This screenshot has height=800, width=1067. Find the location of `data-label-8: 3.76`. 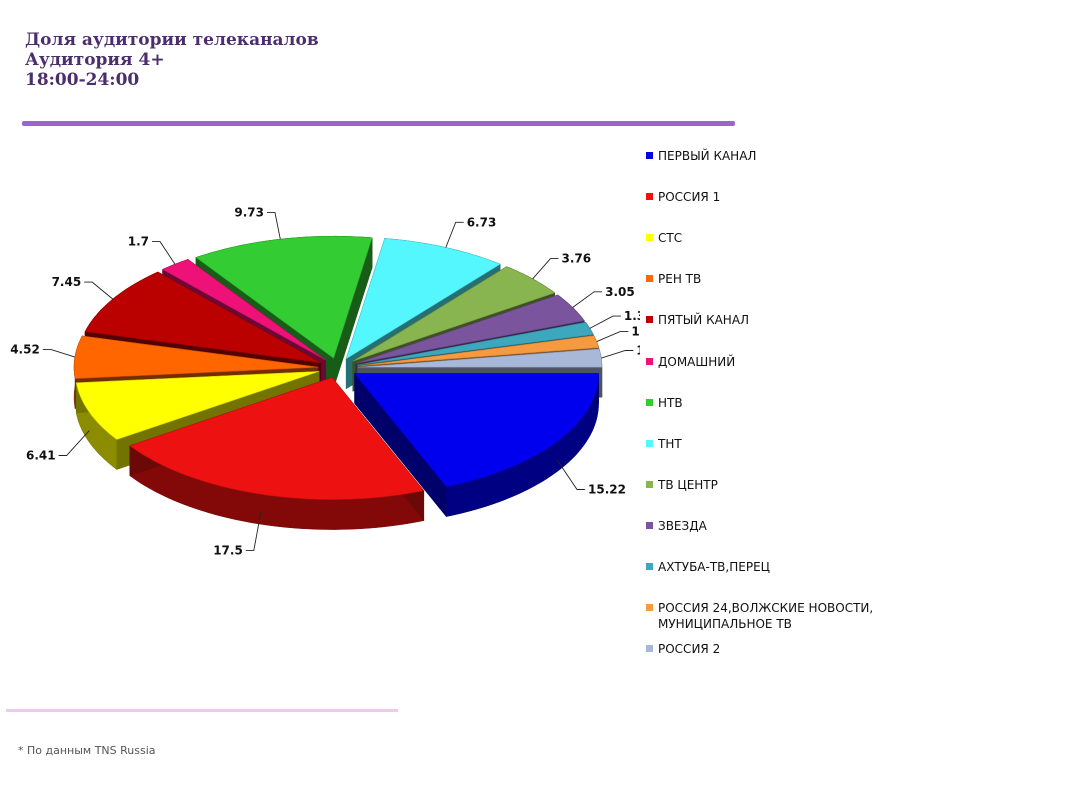

data-label-8: 3.76 is located at coordinates (577, 259).